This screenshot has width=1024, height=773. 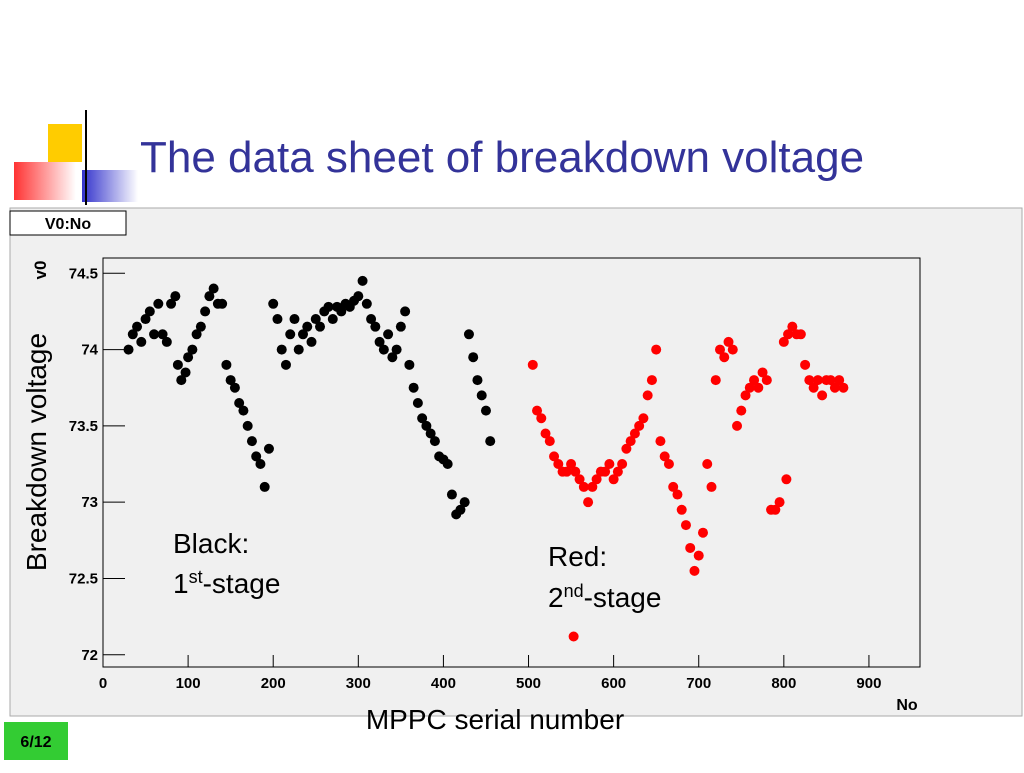 I want to click on annotation-line: 2nd-stage, so click(x=604, y=597).